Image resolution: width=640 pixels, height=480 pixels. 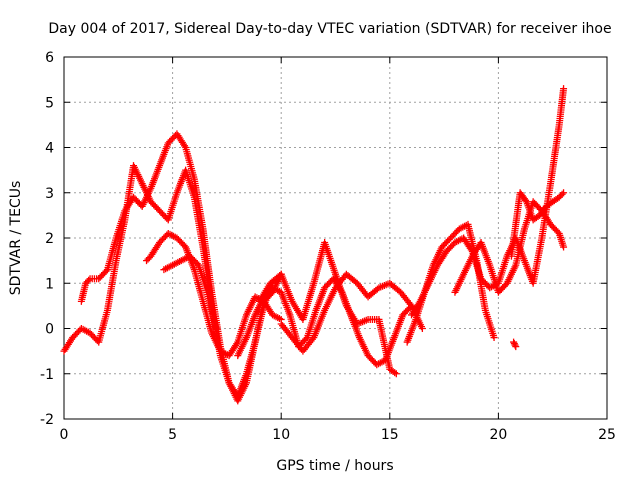 I want to click on y-axis-label: SDTVAR / TECUs, so click(x=16, y=238).